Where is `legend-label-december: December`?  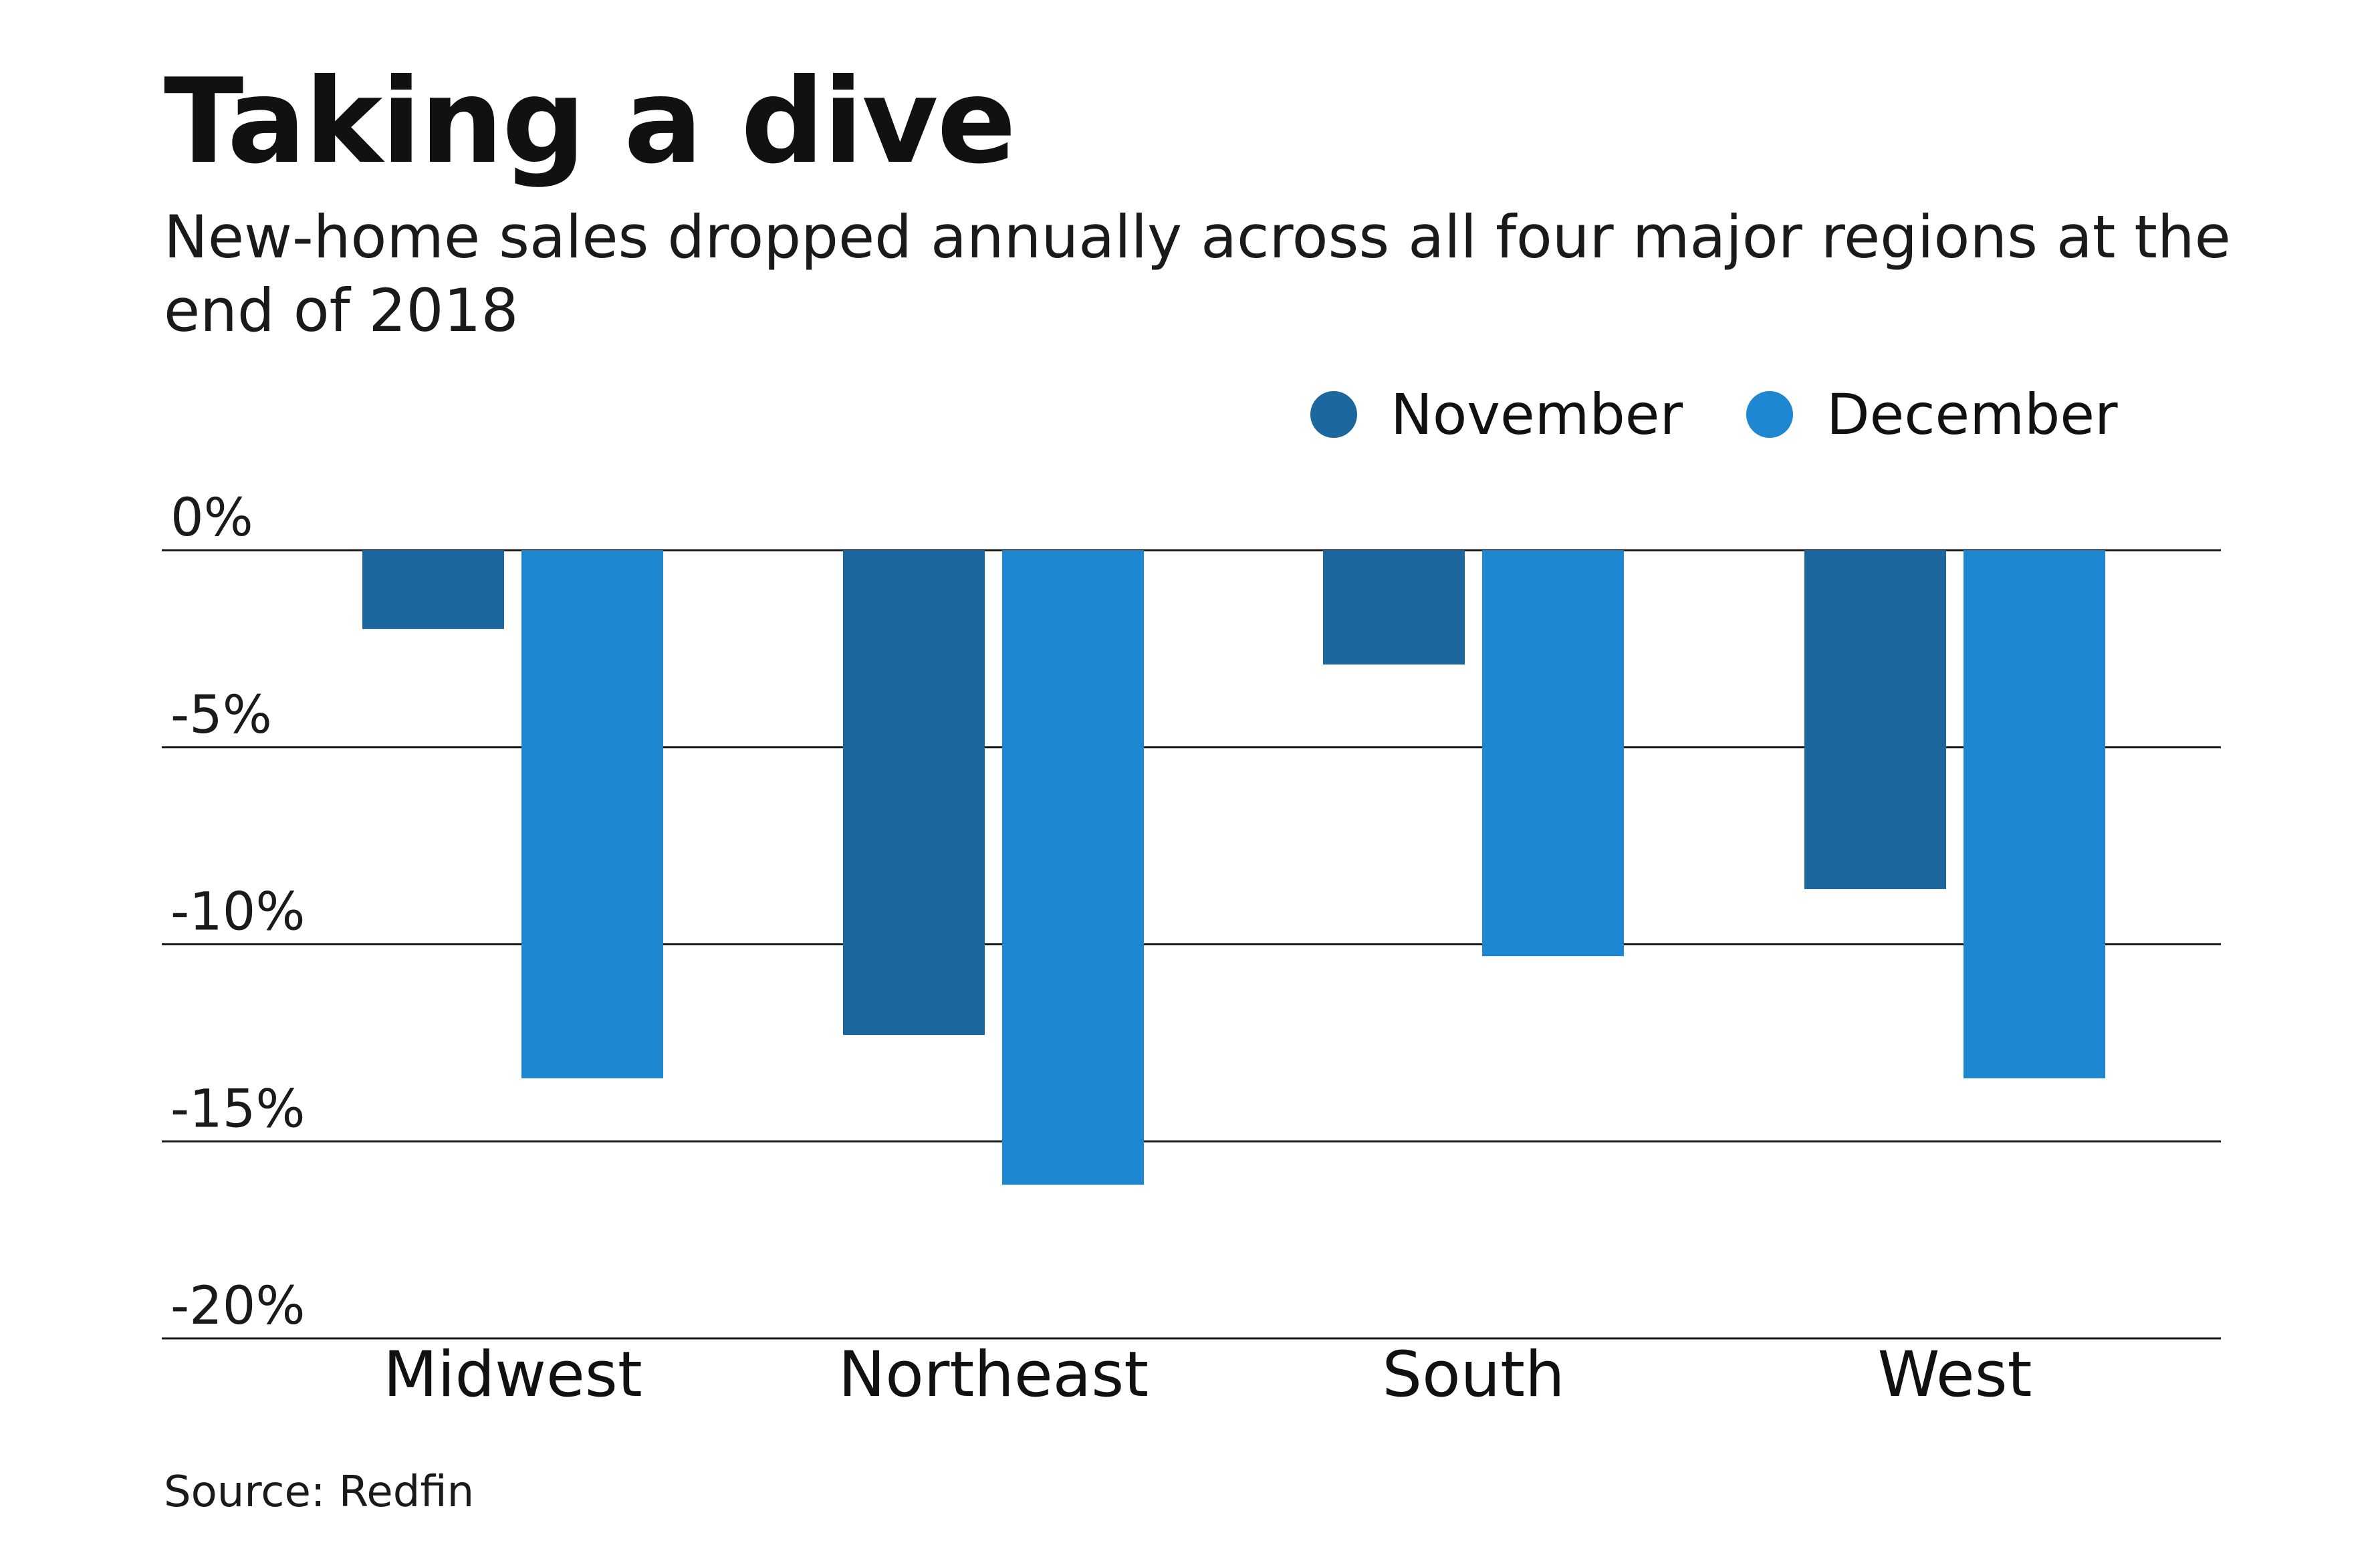 legend-label-december: December is located at coordinates (1972, 415).